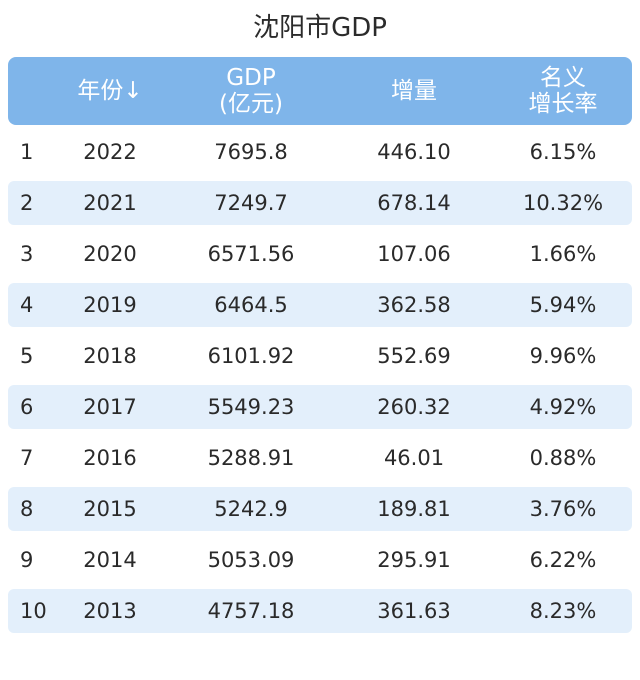 The image size is (640, 680). I want to click on cell-gdp: 7695.8, so click(251, 152).